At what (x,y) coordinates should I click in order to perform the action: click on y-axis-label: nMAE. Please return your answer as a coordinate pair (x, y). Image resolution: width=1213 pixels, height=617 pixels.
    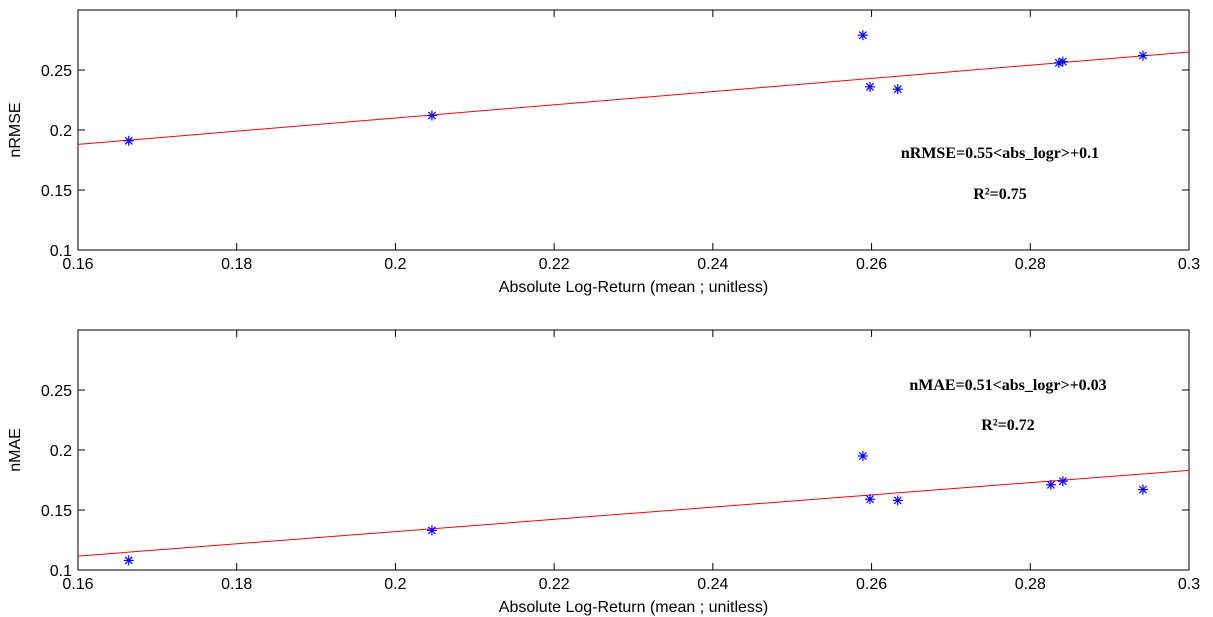
    Looking at the image, I should click on (15, 450).